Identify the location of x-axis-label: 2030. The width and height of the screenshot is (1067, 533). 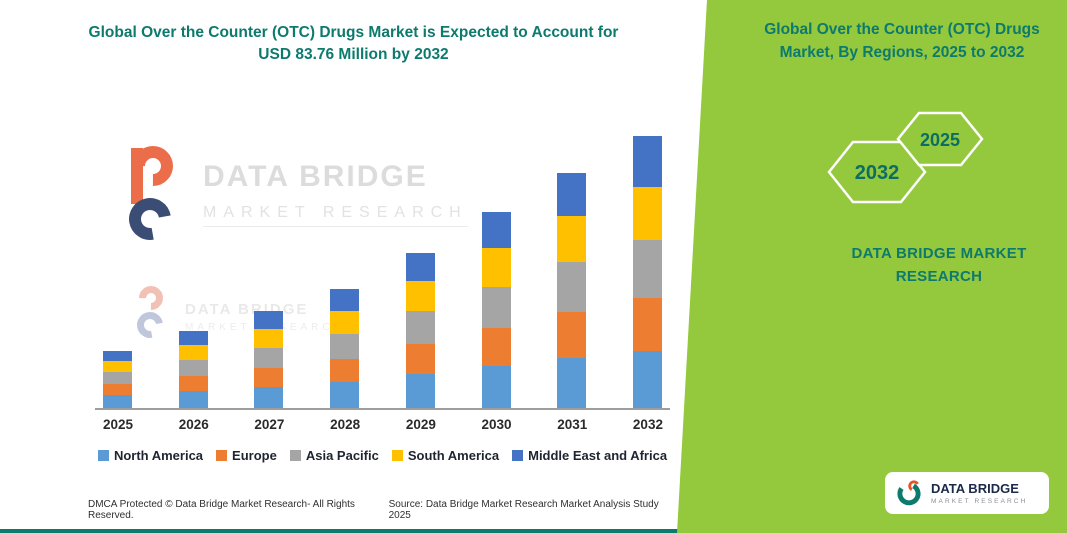
(496, 424).